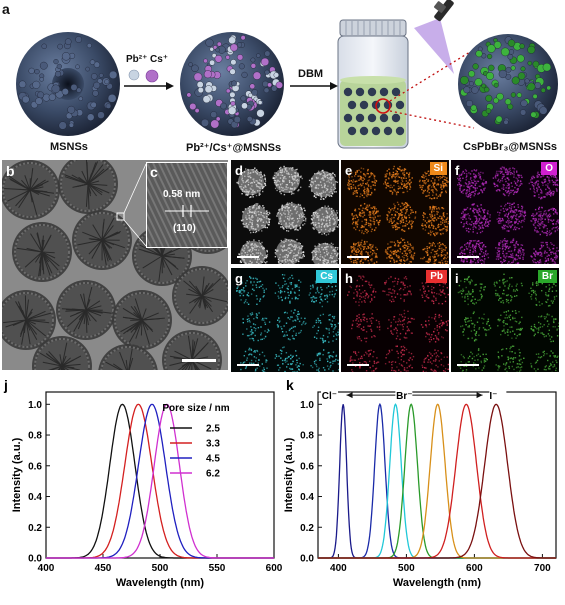 This screenshot has width=565, height=605. What do you see at coordinates (137, 59) in the screenshot?
I see `label-pb-ion: Pb²⁺` at bounding box center [137, 59].